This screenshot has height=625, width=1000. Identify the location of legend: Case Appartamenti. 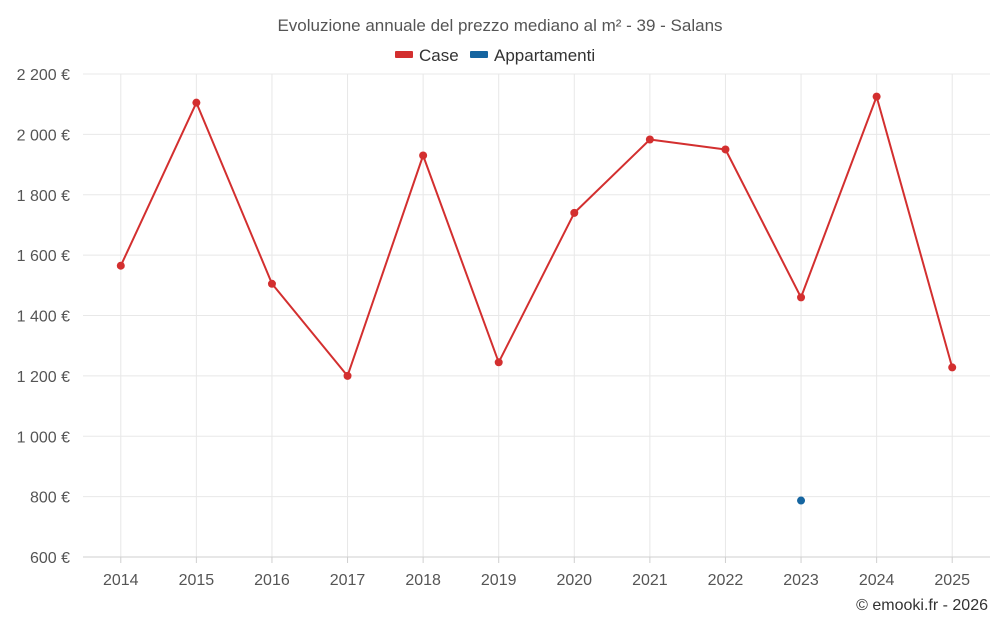
(495, 55).